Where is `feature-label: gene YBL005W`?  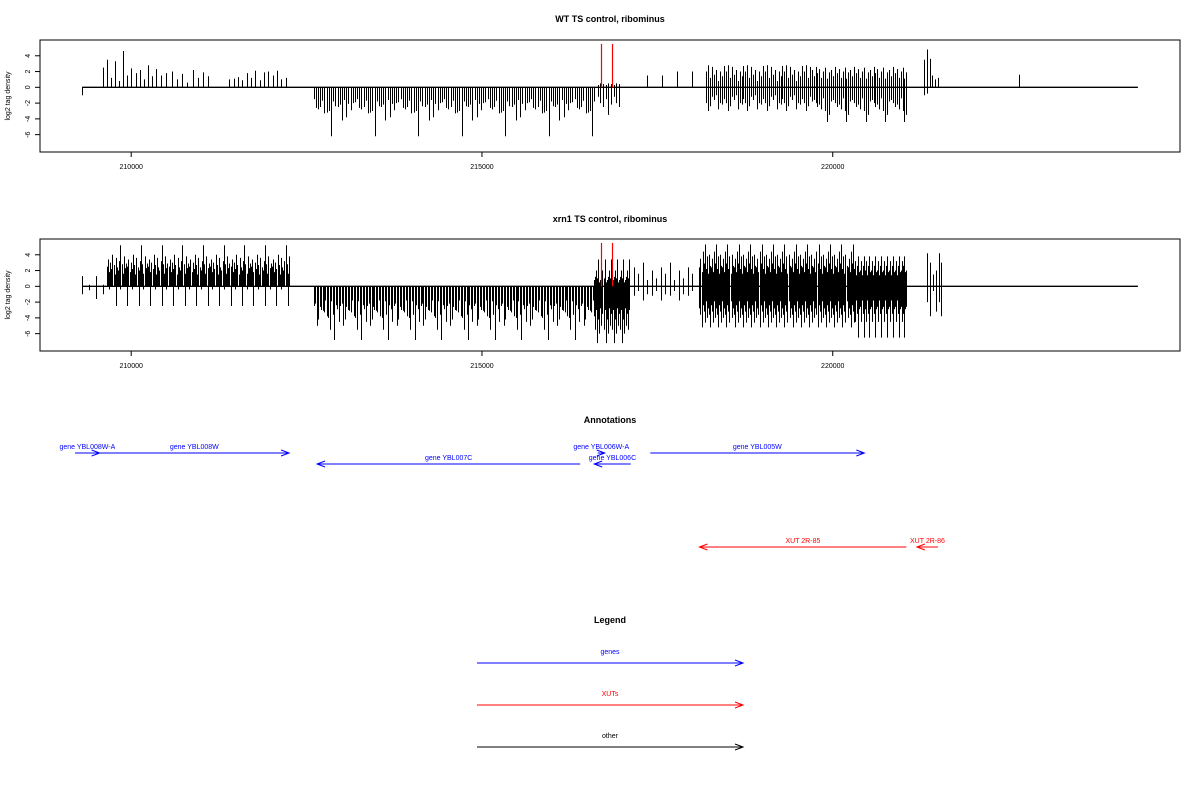 feature-label: gene YBL005W is located at coordinates (757, 447).